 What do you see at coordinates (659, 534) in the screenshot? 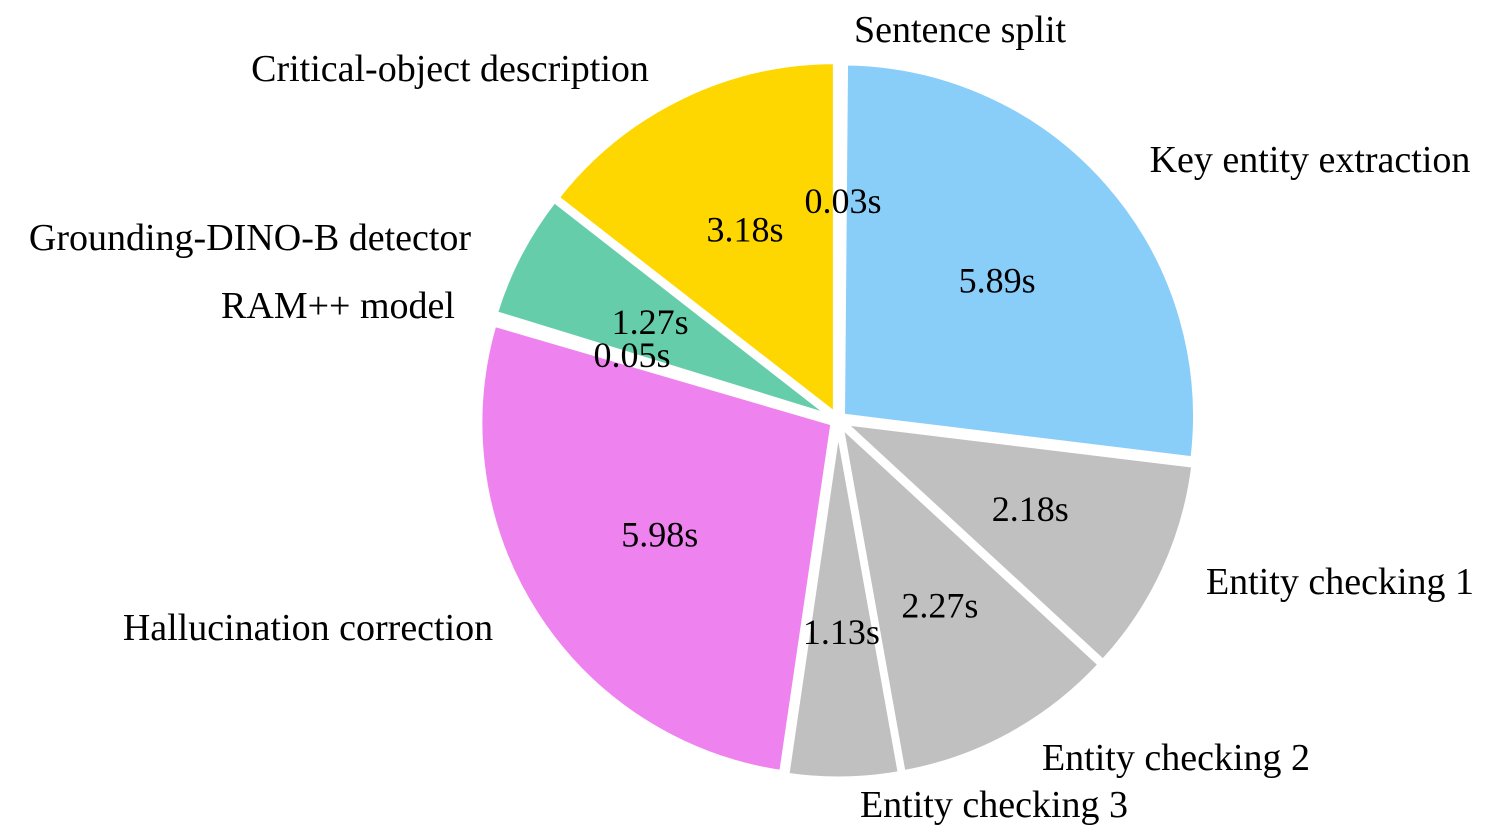
I see `value-label-hallucination-correction: 5.98s` at bounding box center [659, 534].